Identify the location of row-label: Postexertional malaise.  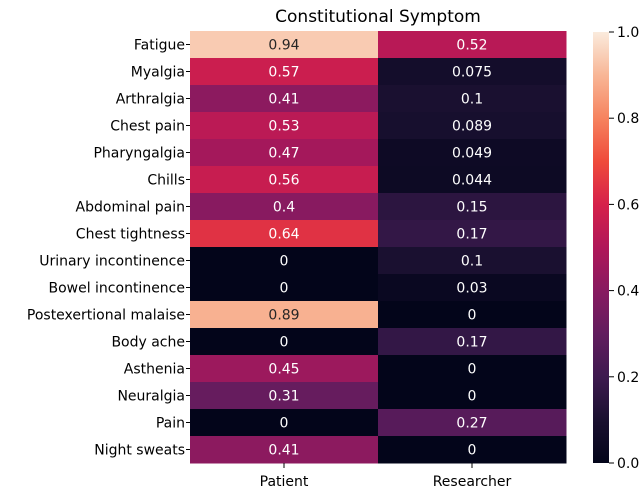
(106, 316).